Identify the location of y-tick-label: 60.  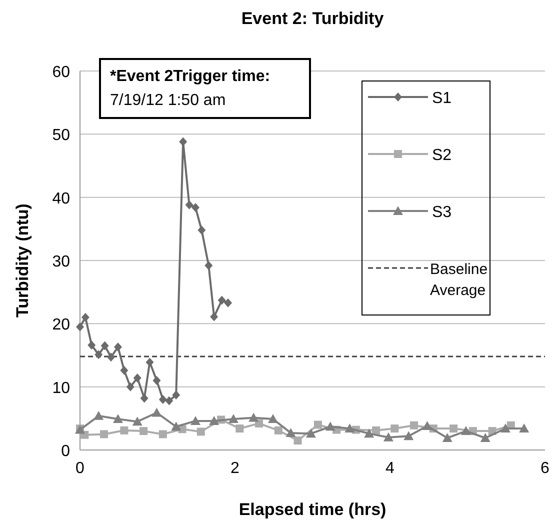
(61, 72).